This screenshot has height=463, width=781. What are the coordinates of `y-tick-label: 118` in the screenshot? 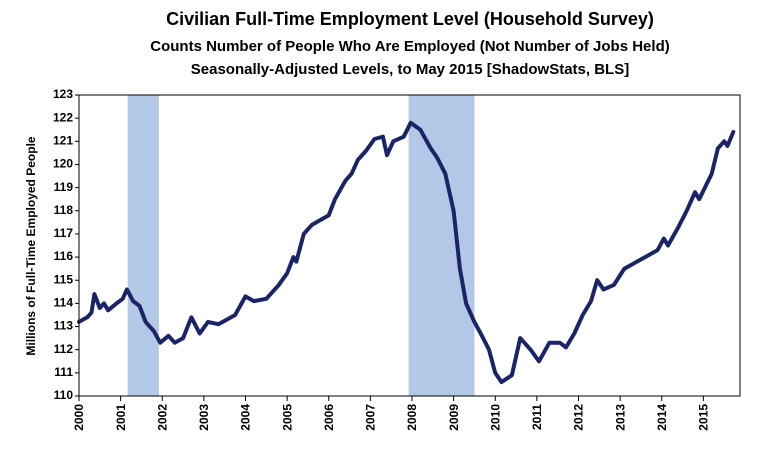 It's located at (64, 210).